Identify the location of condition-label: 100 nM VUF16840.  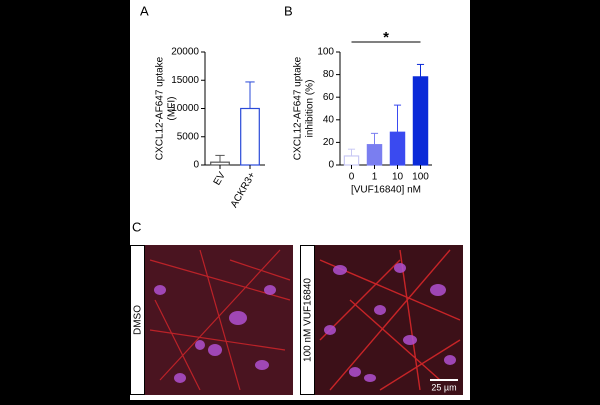
(308, 320).